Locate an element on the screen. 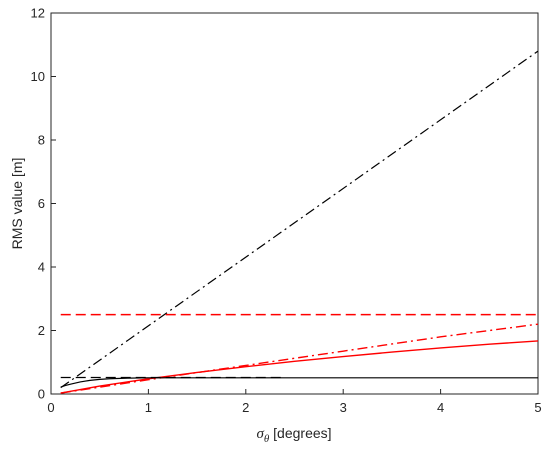  y-tick-label: 4 is located at coordinates (41, 267).